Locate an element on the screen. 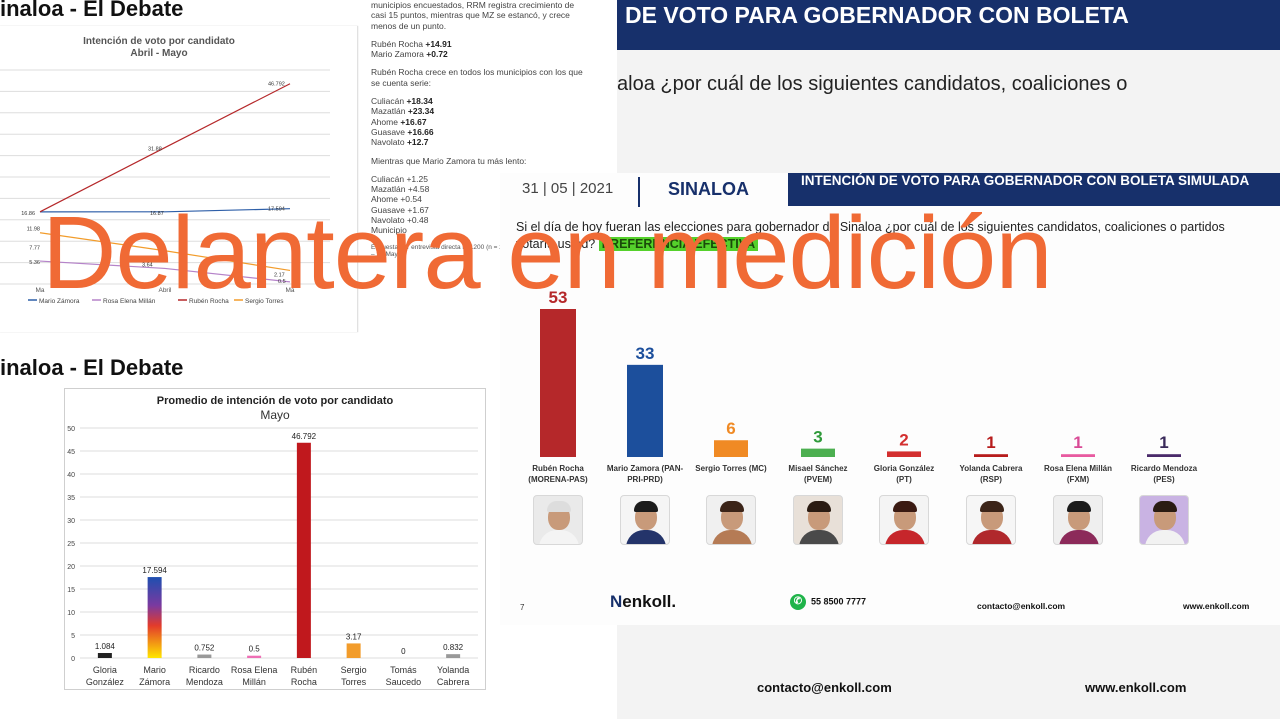  logo-mark-icon: N is located at coordinates (616, 601).